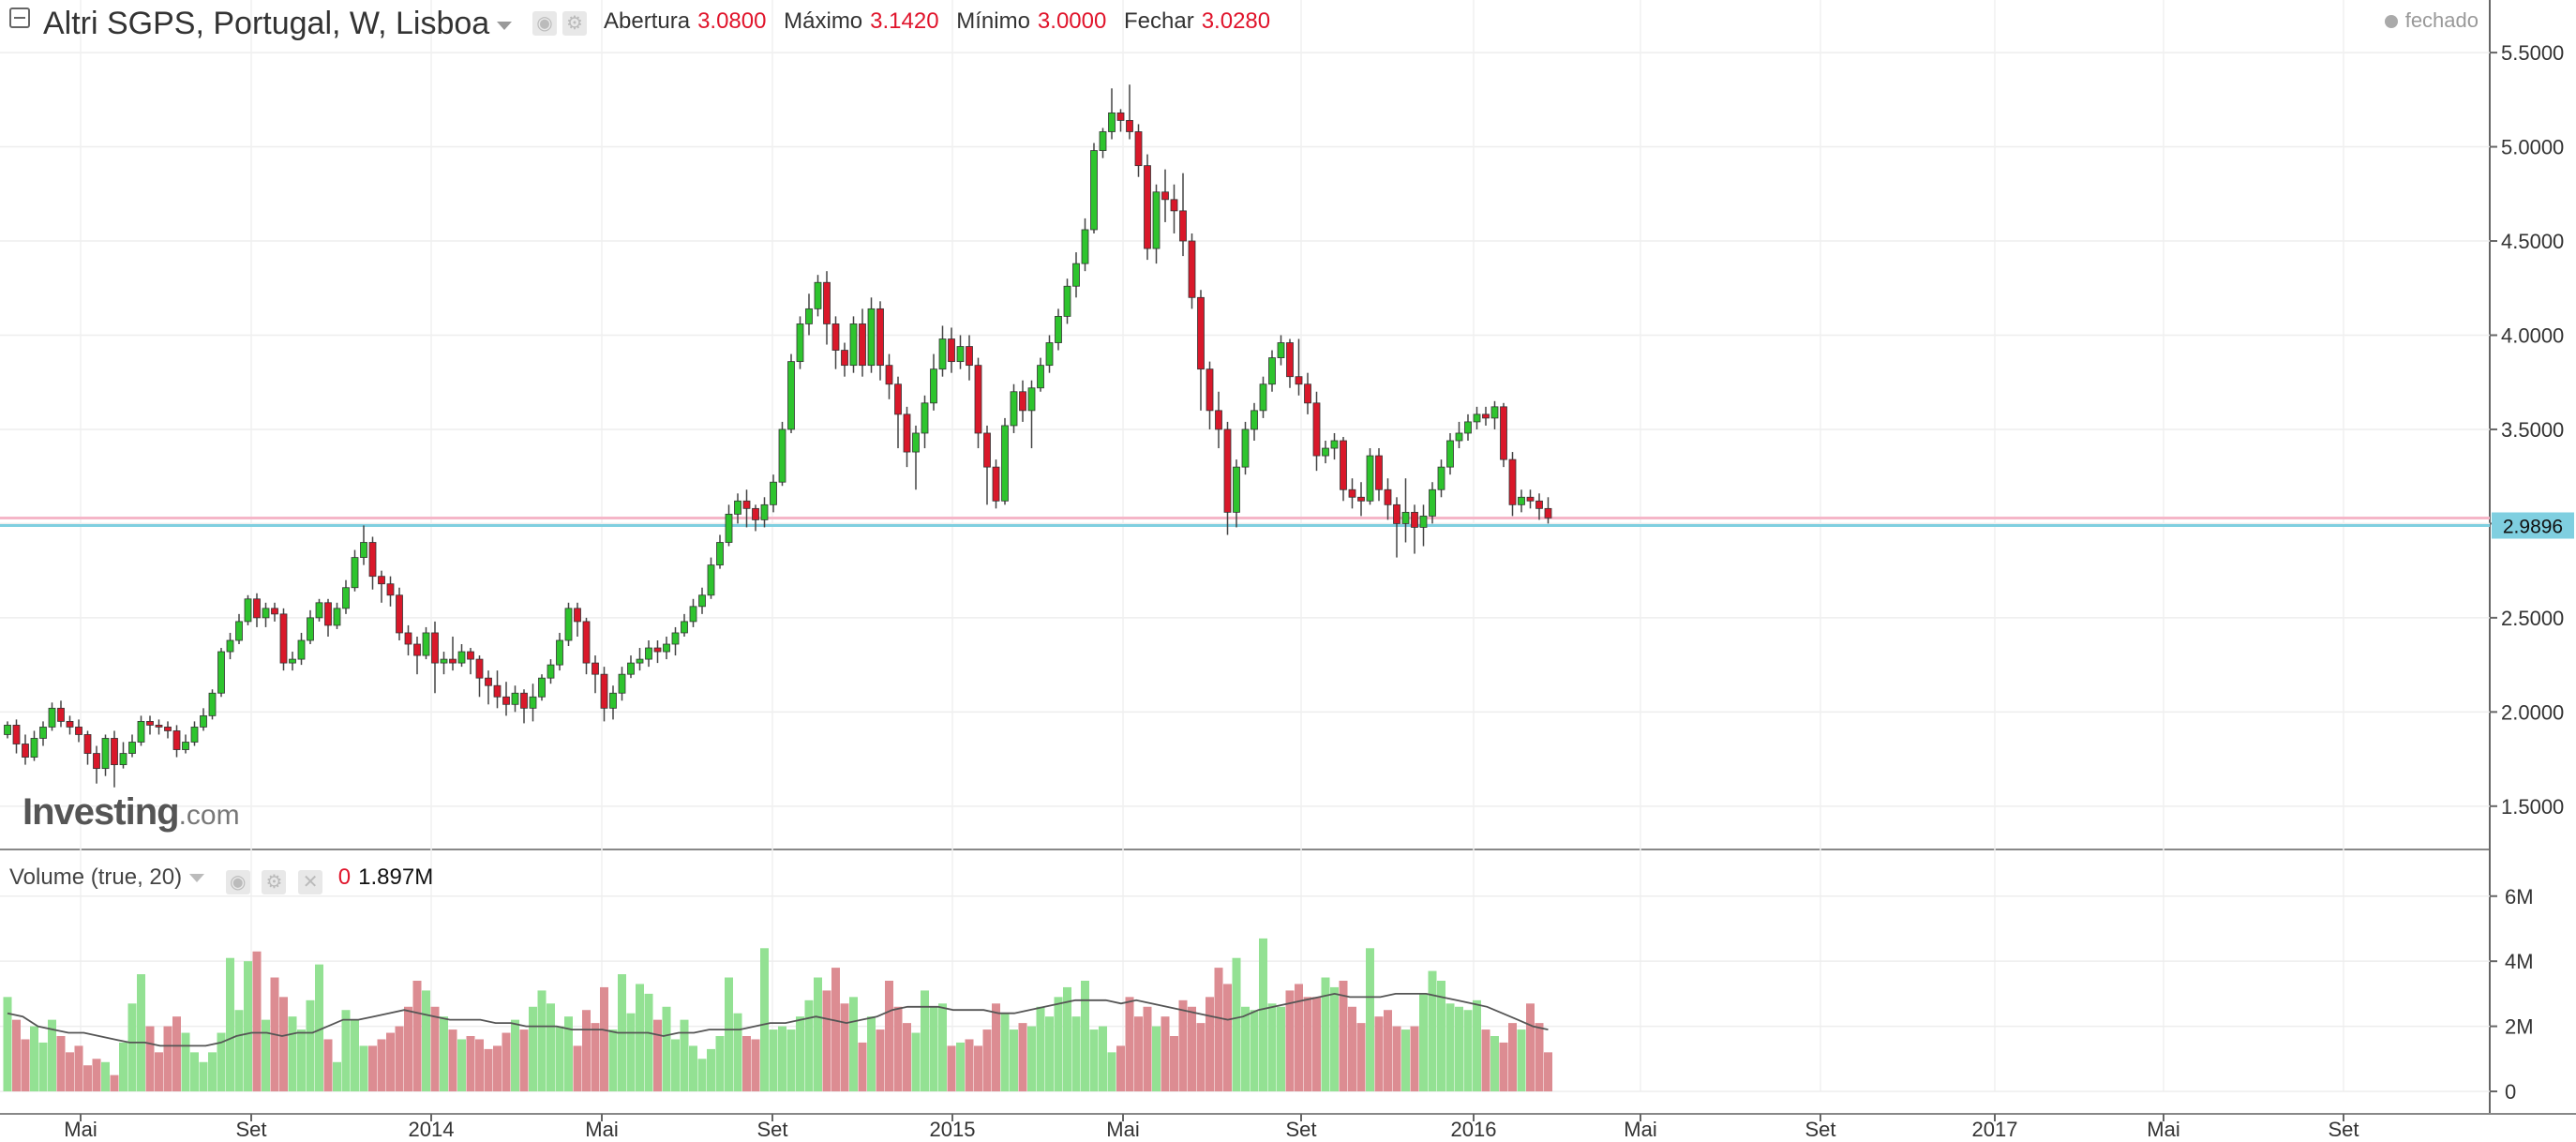 Image resolution: width=2576 pixels, height=1142 pixels. What do you see at coordinates (20, 18) in the screenshot?
I see `collapse-panel-button` at bounding box center [20, 18].